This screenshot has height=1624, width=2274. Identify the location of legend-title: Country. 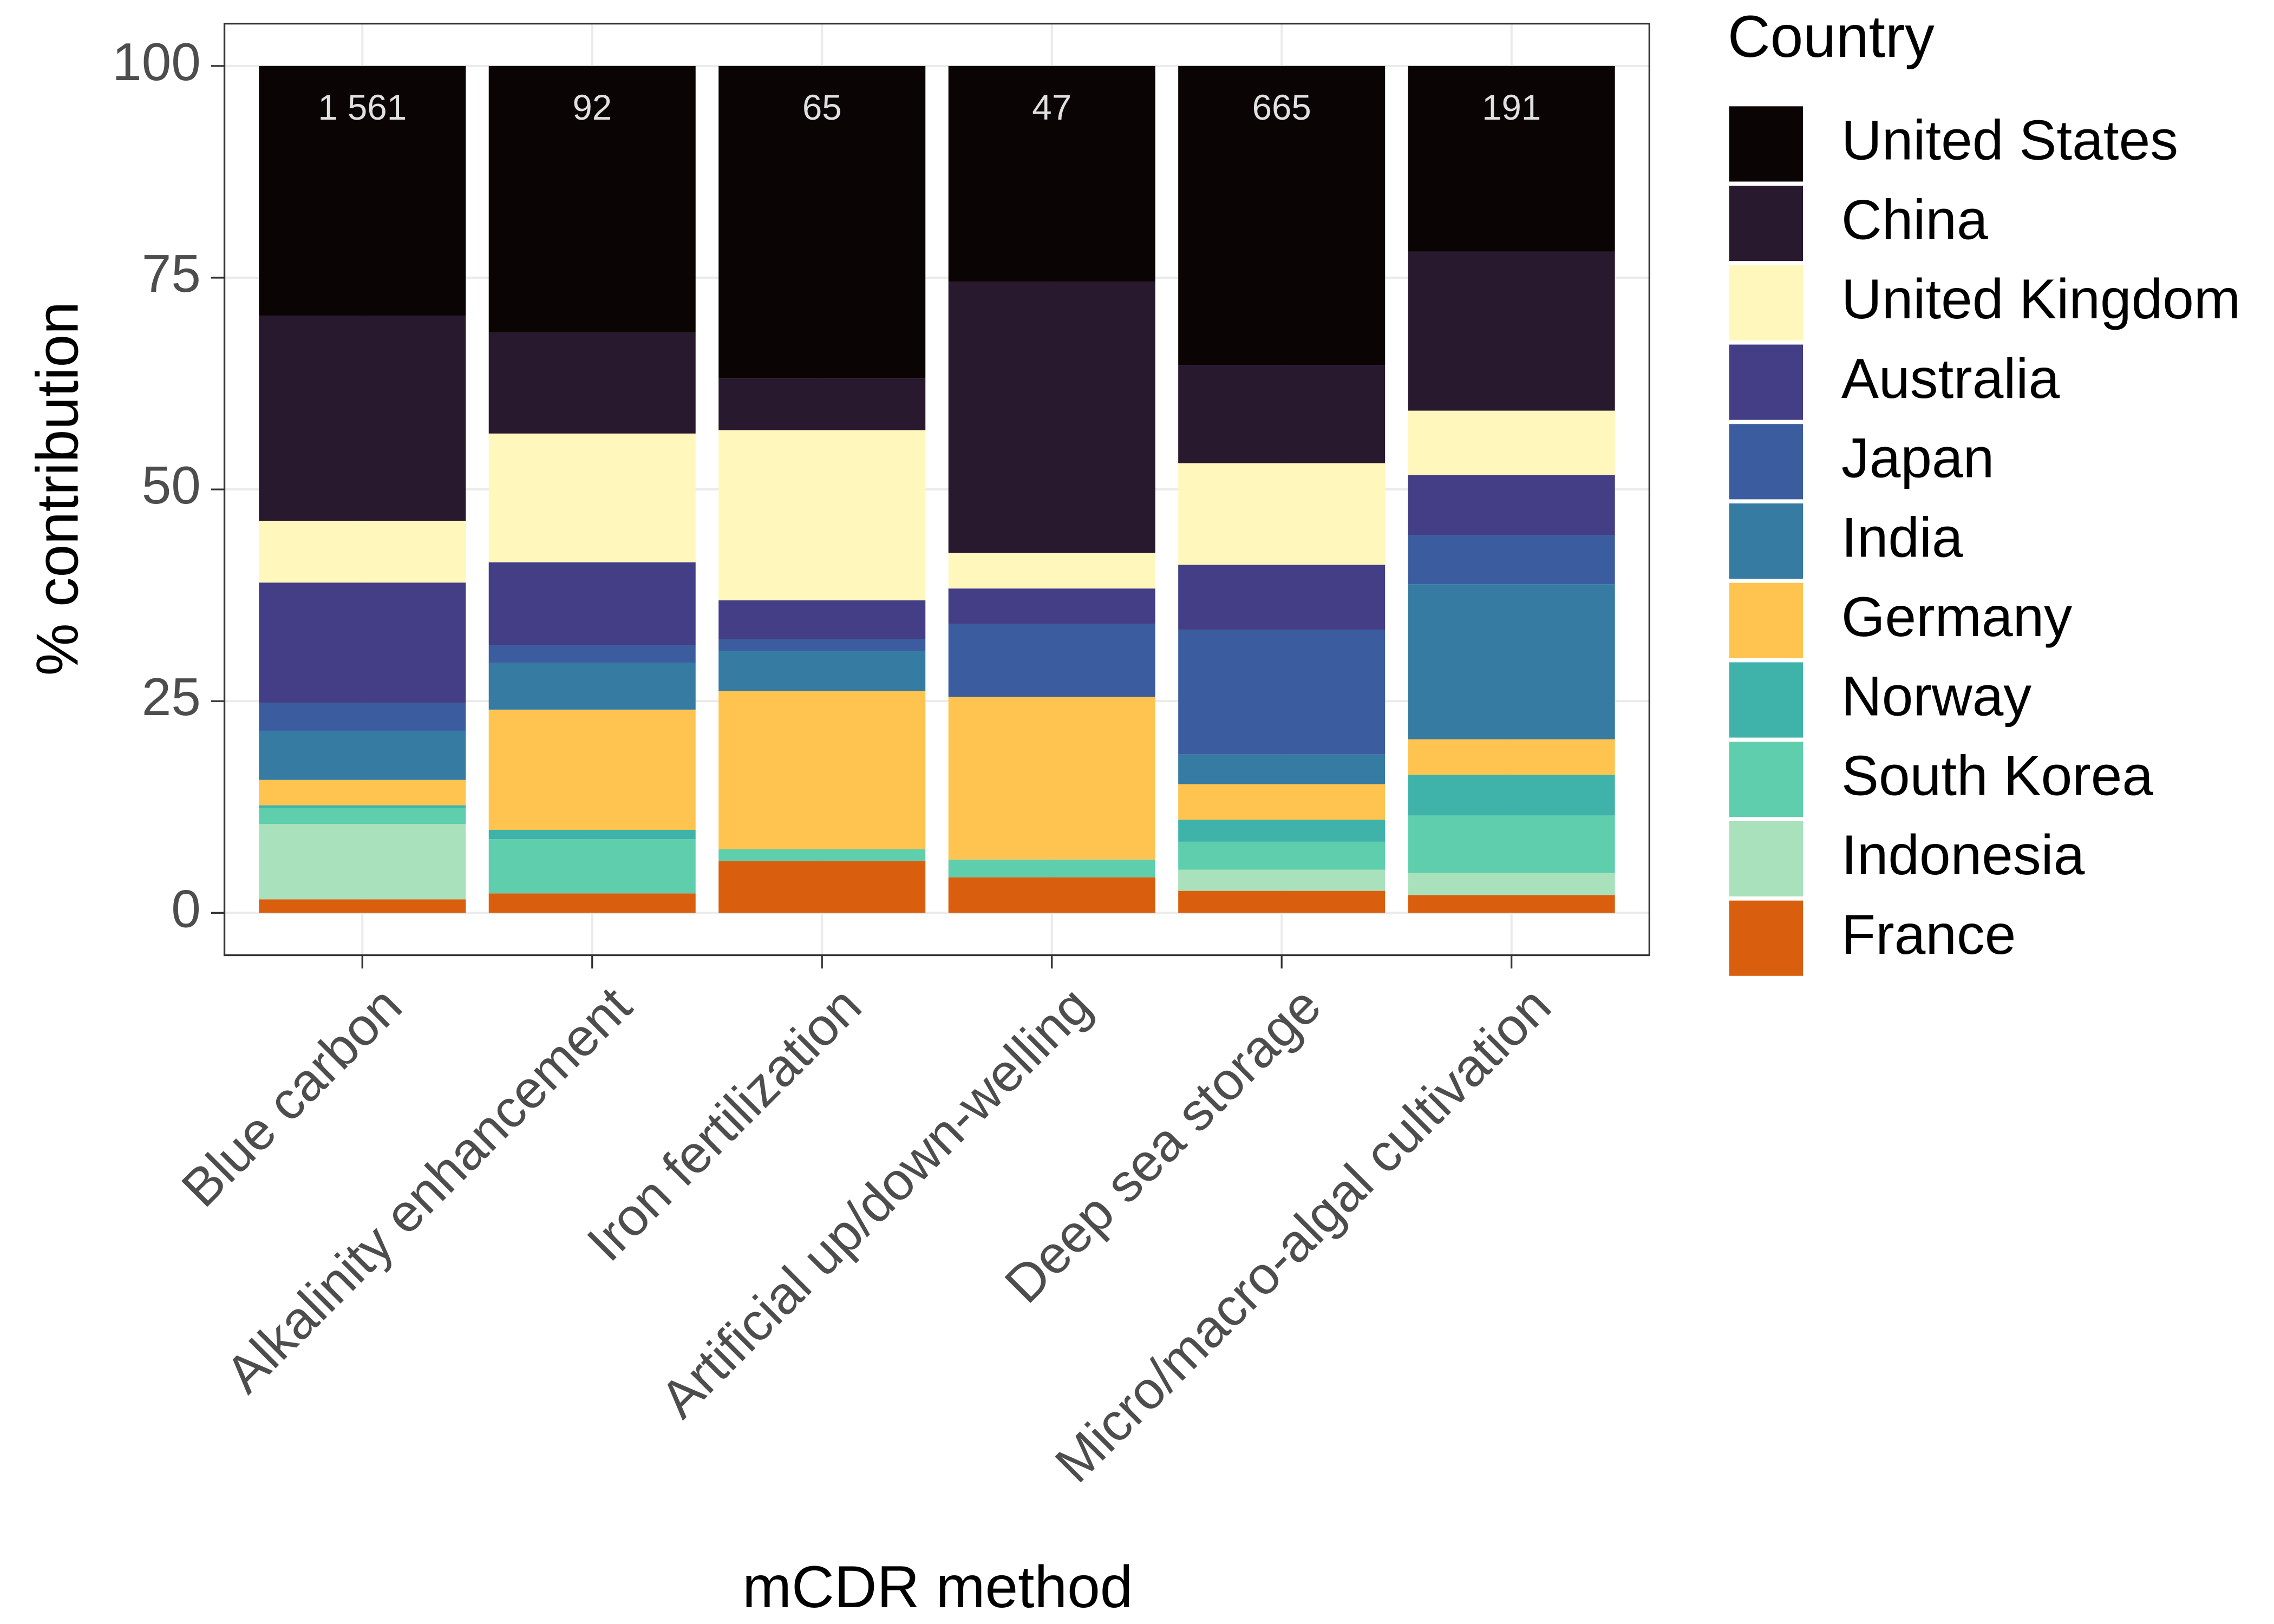
(1832, 37).